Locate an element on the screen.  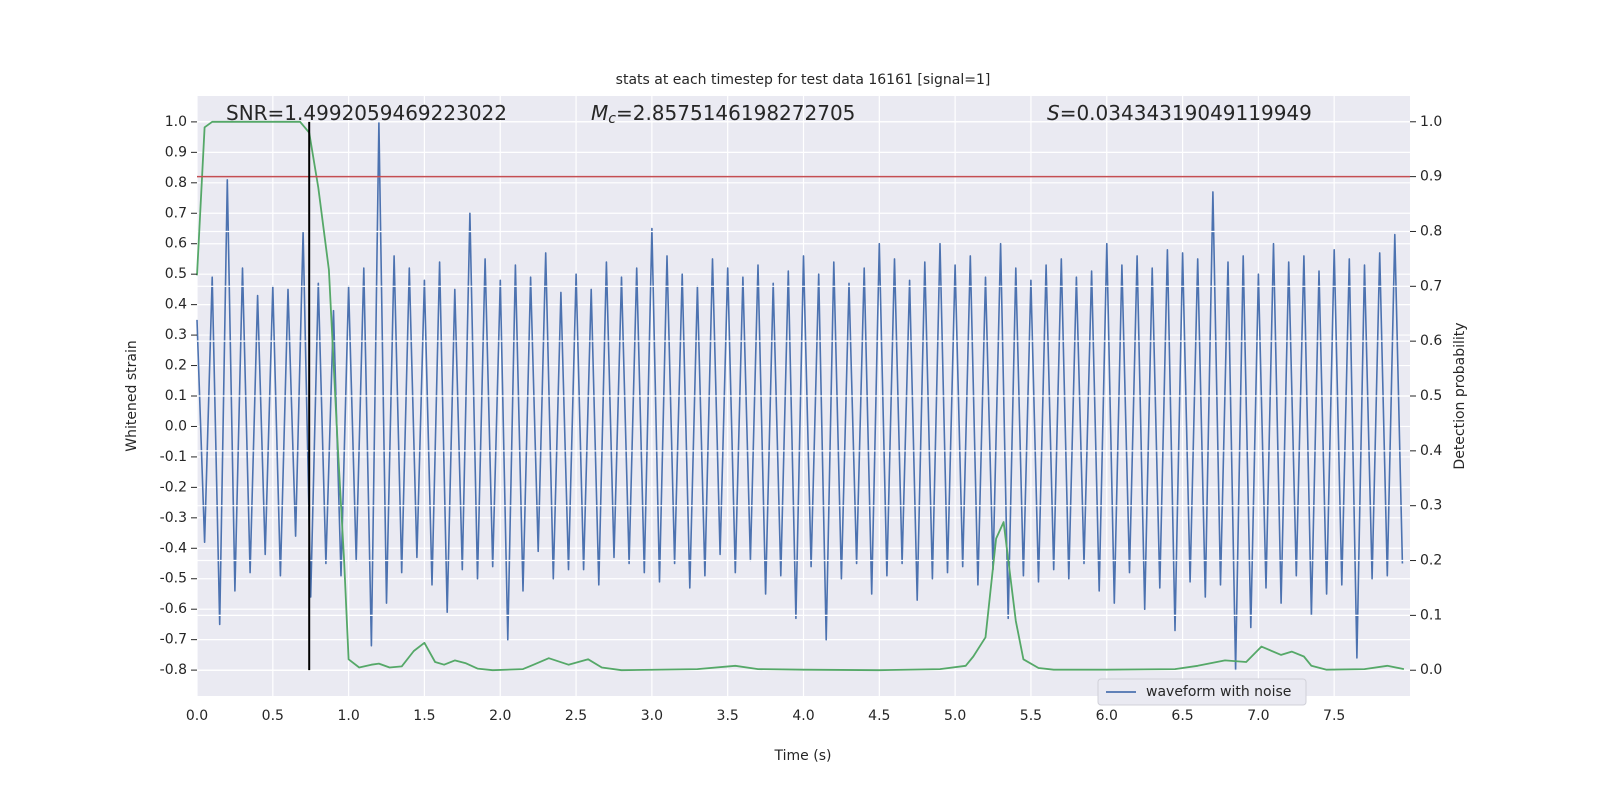
legend-box is located at coordinates (1202, 692).